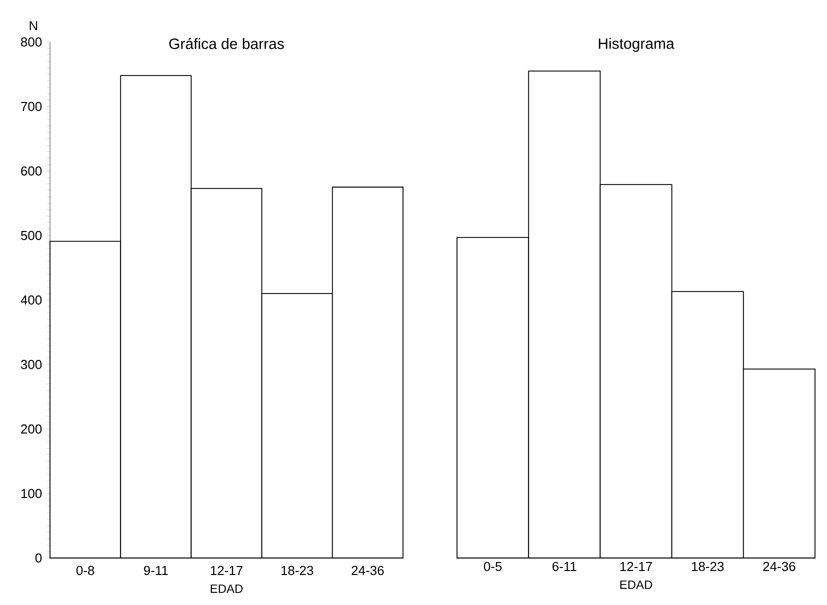  Describe the element at coordinates (493, 567) in the screenshot. I see `x-tick-label: 0-5` at that location.